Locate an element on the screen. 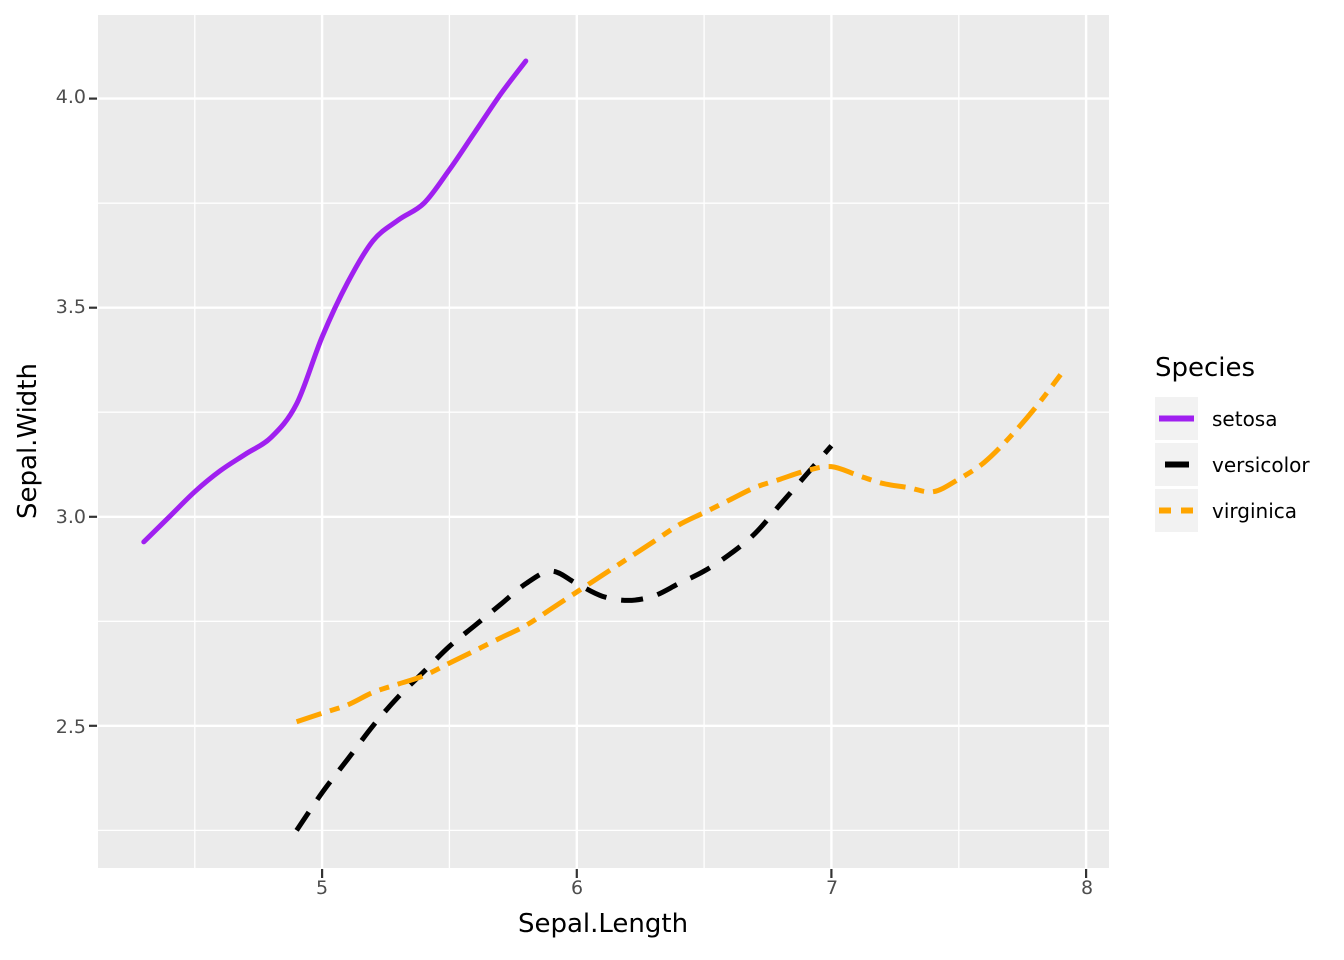 The width and height of the screenshot is (1344, 960). series-line-setosa is located at coordinates (335, 301).